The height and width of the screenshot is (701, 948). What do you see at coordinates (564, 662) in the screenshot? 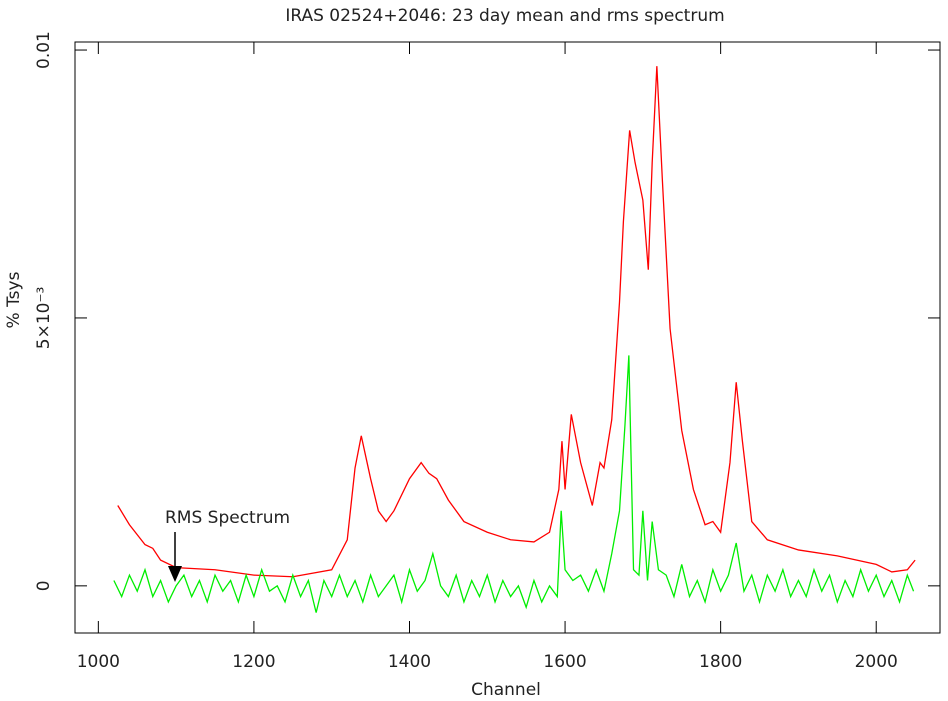
I see `x-tick-label: 1600` at bounding box center [564, 662].